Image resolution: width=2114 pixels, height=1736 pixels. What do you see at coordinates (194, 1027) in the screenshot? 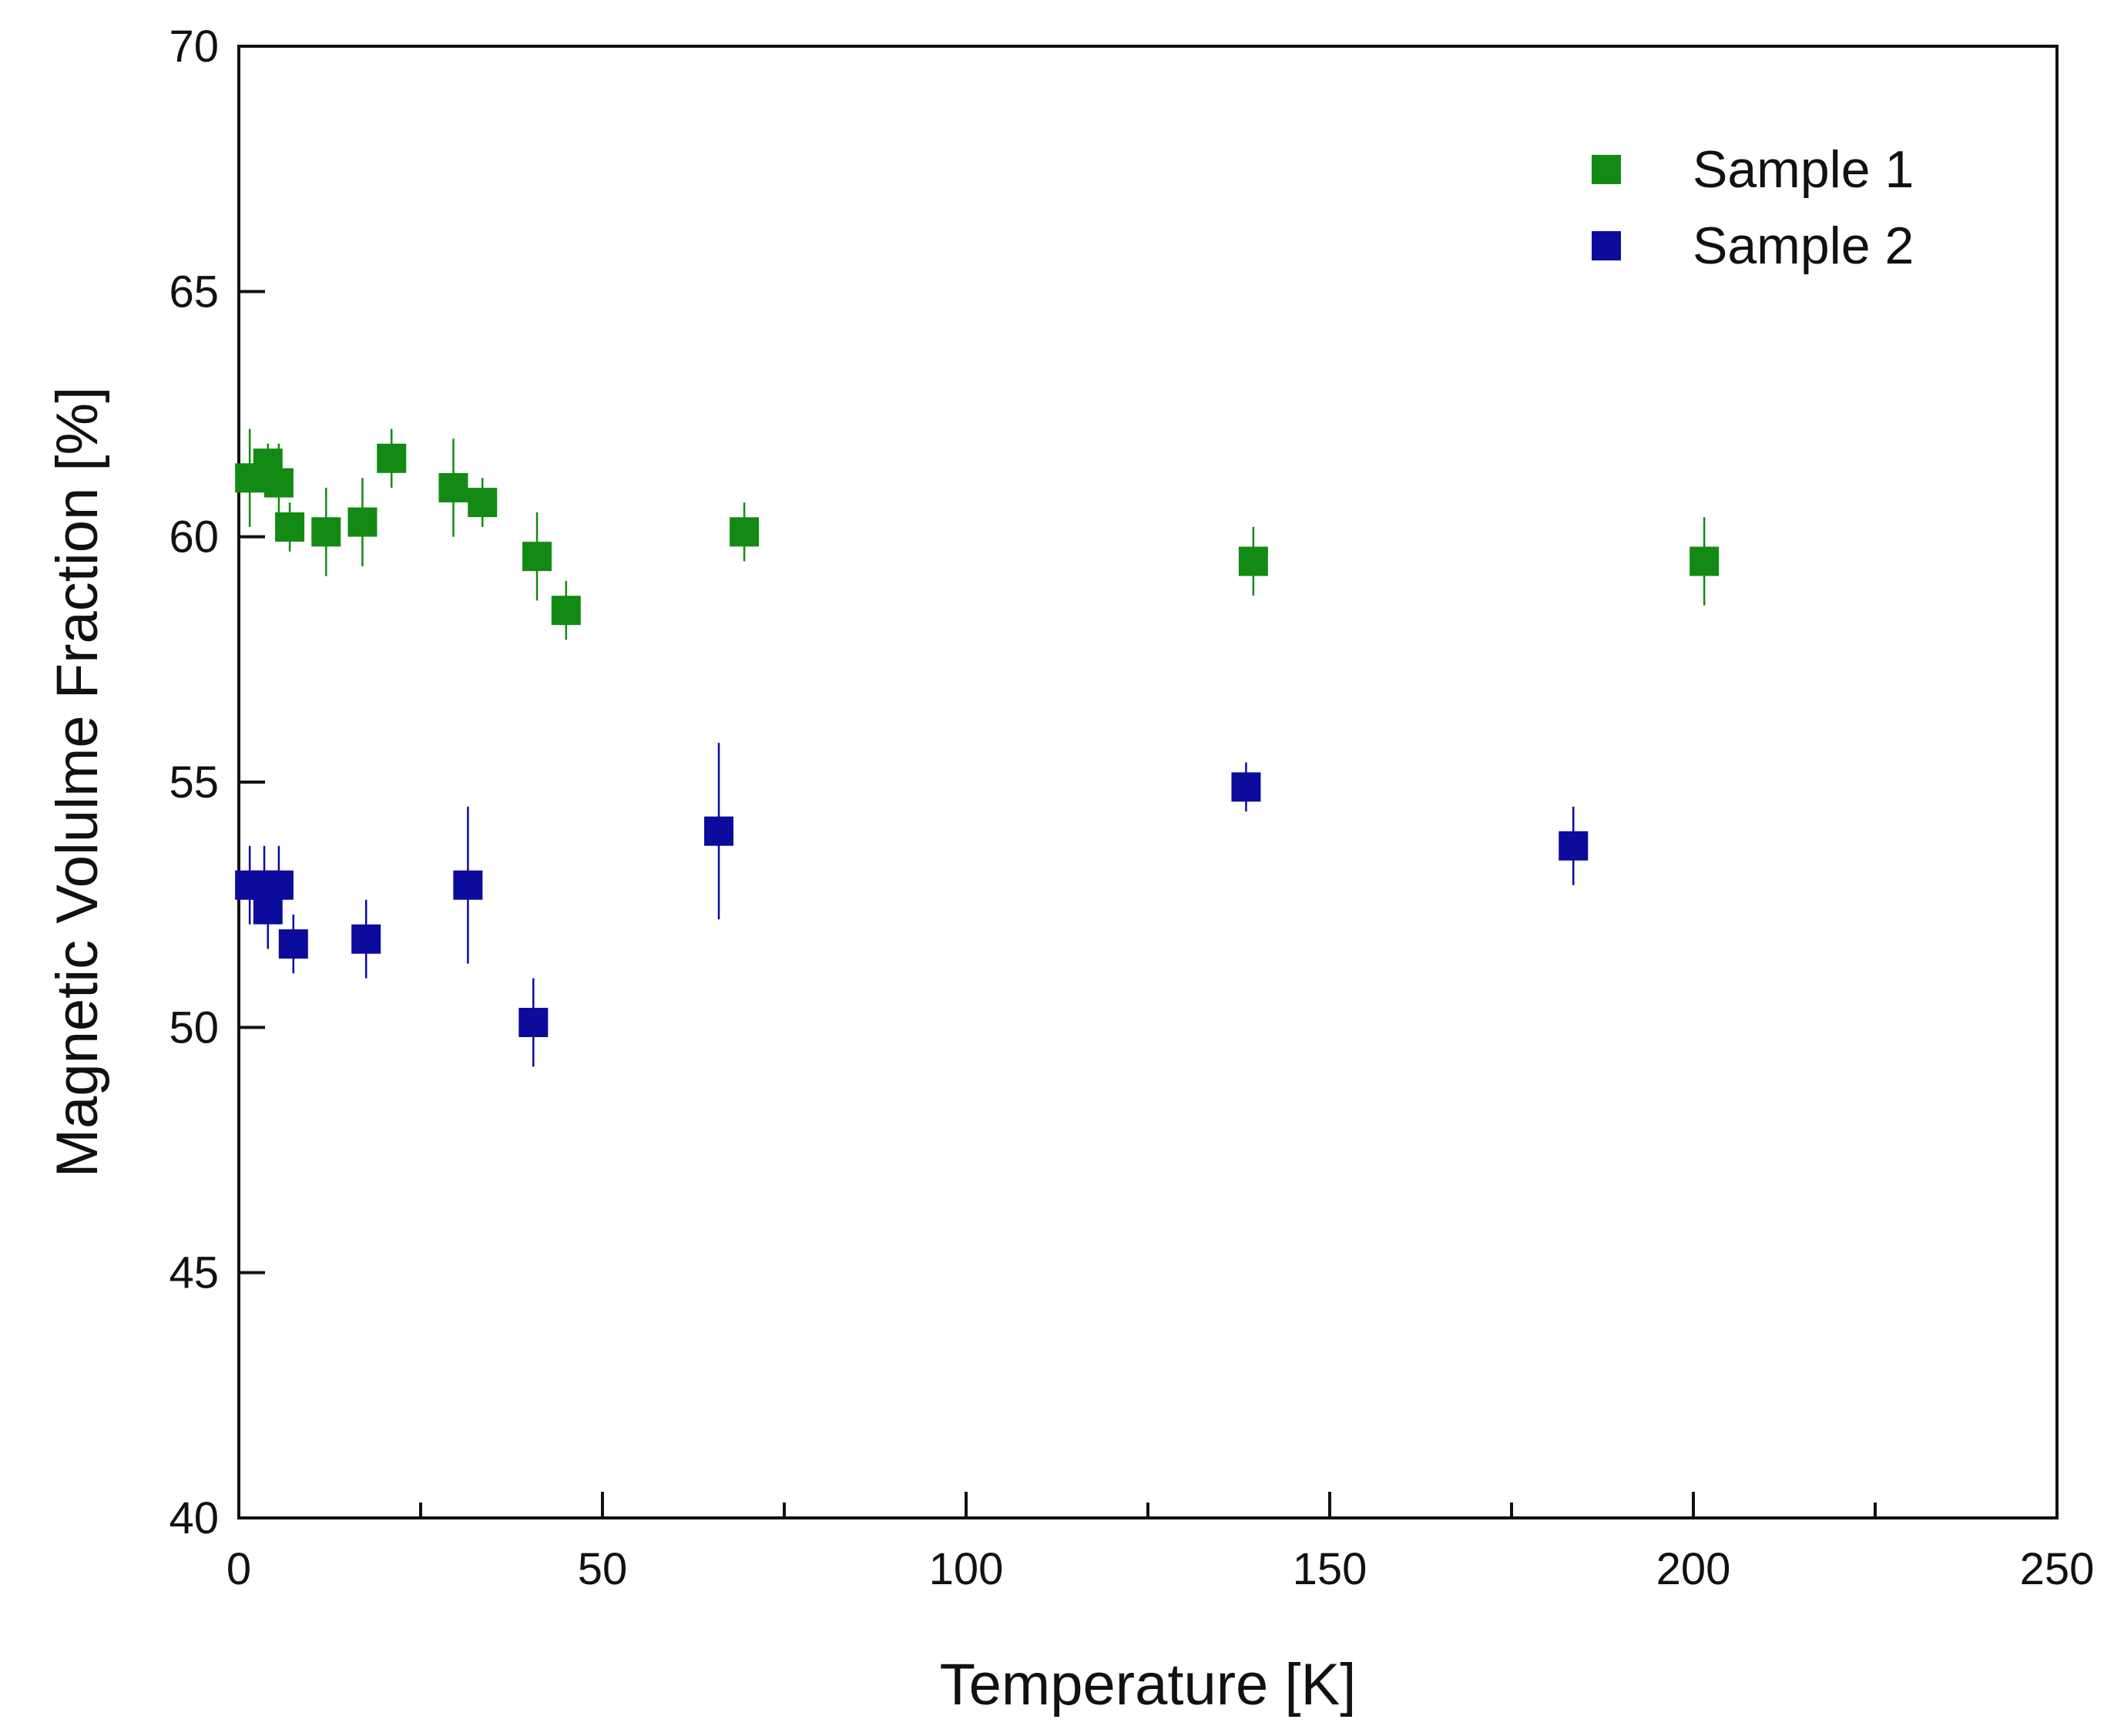
I see `y-tick-label: 50` at bounding box center [194, 1027].